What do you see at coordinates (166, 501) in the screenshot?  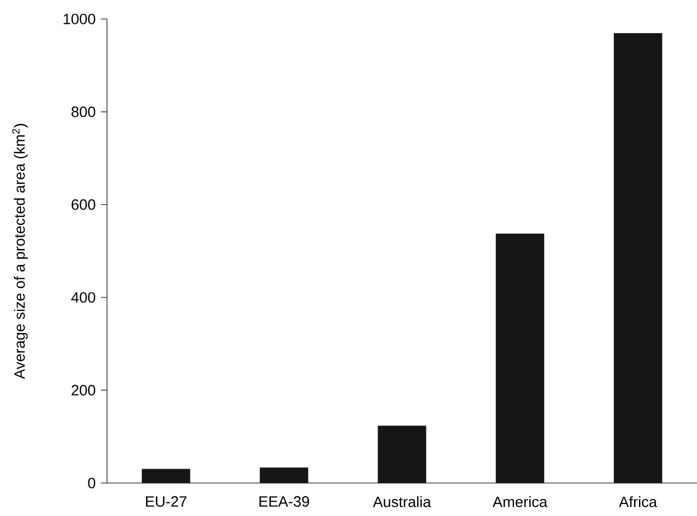 I see `x-tick-label: EU-27` at bounding box center [166, 501].